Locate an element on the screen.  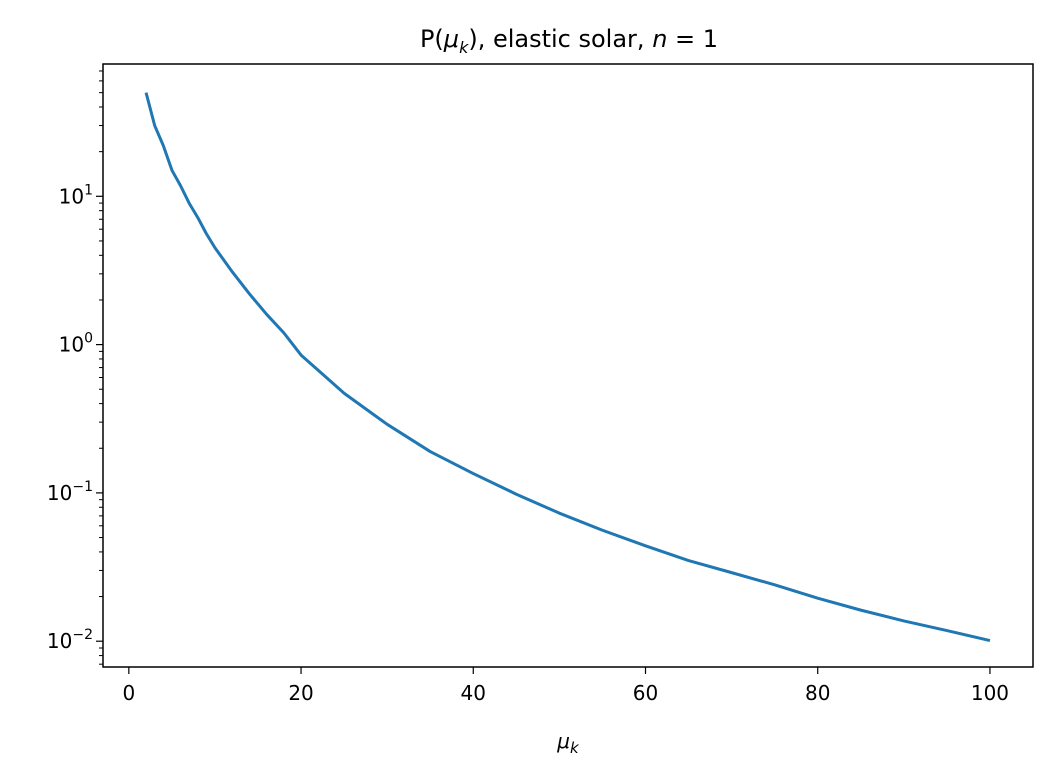
x-tick-label: 0 is located at coordinates (128, 693).